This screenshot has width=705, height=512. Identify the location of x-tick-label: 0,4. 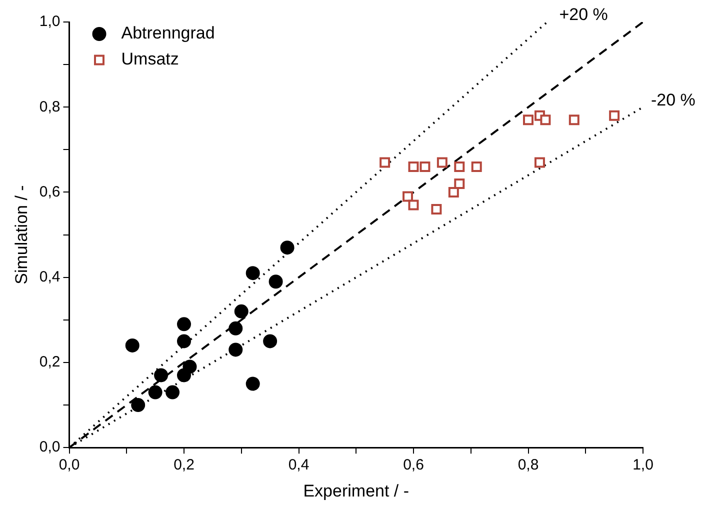
(299, 465).